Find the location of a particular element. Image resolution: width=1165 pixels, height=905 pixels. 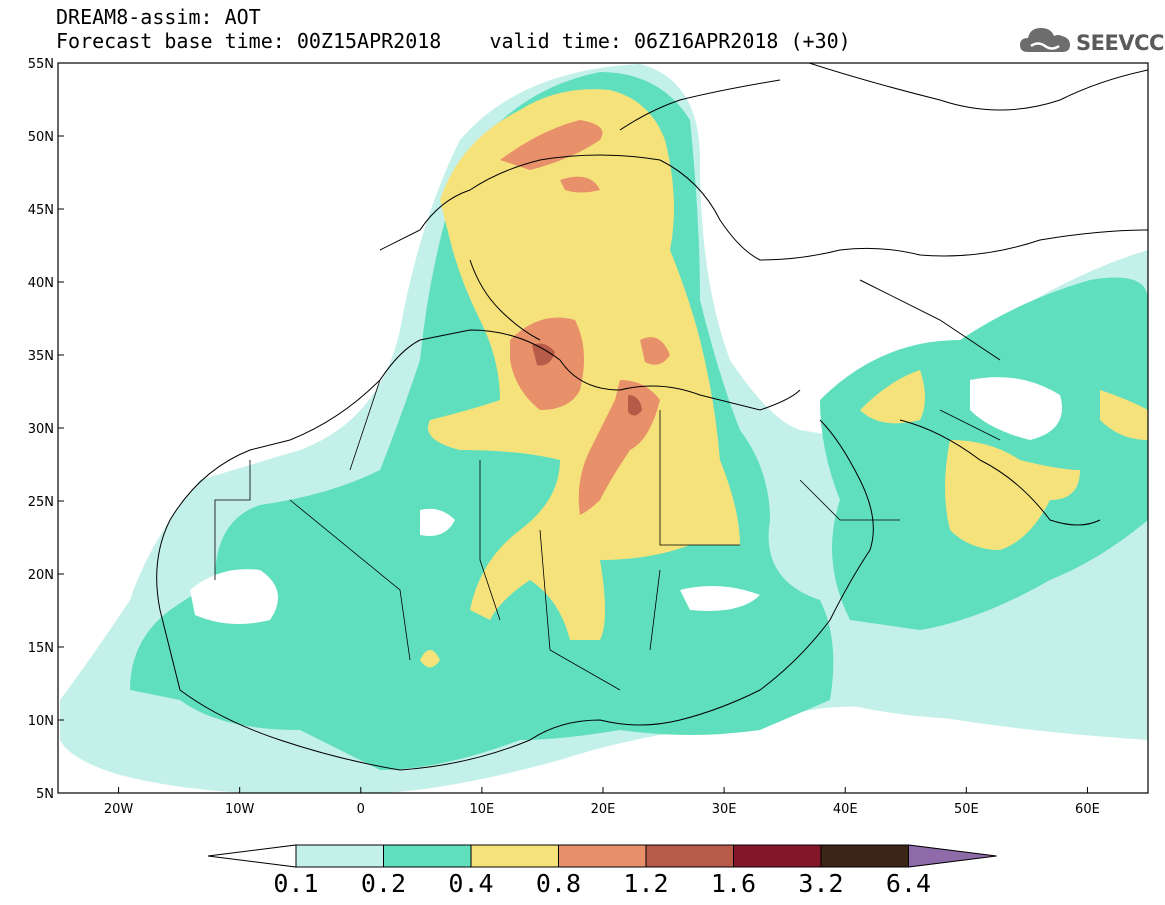

lat-label: 45N is located at coordinates (41, 210).